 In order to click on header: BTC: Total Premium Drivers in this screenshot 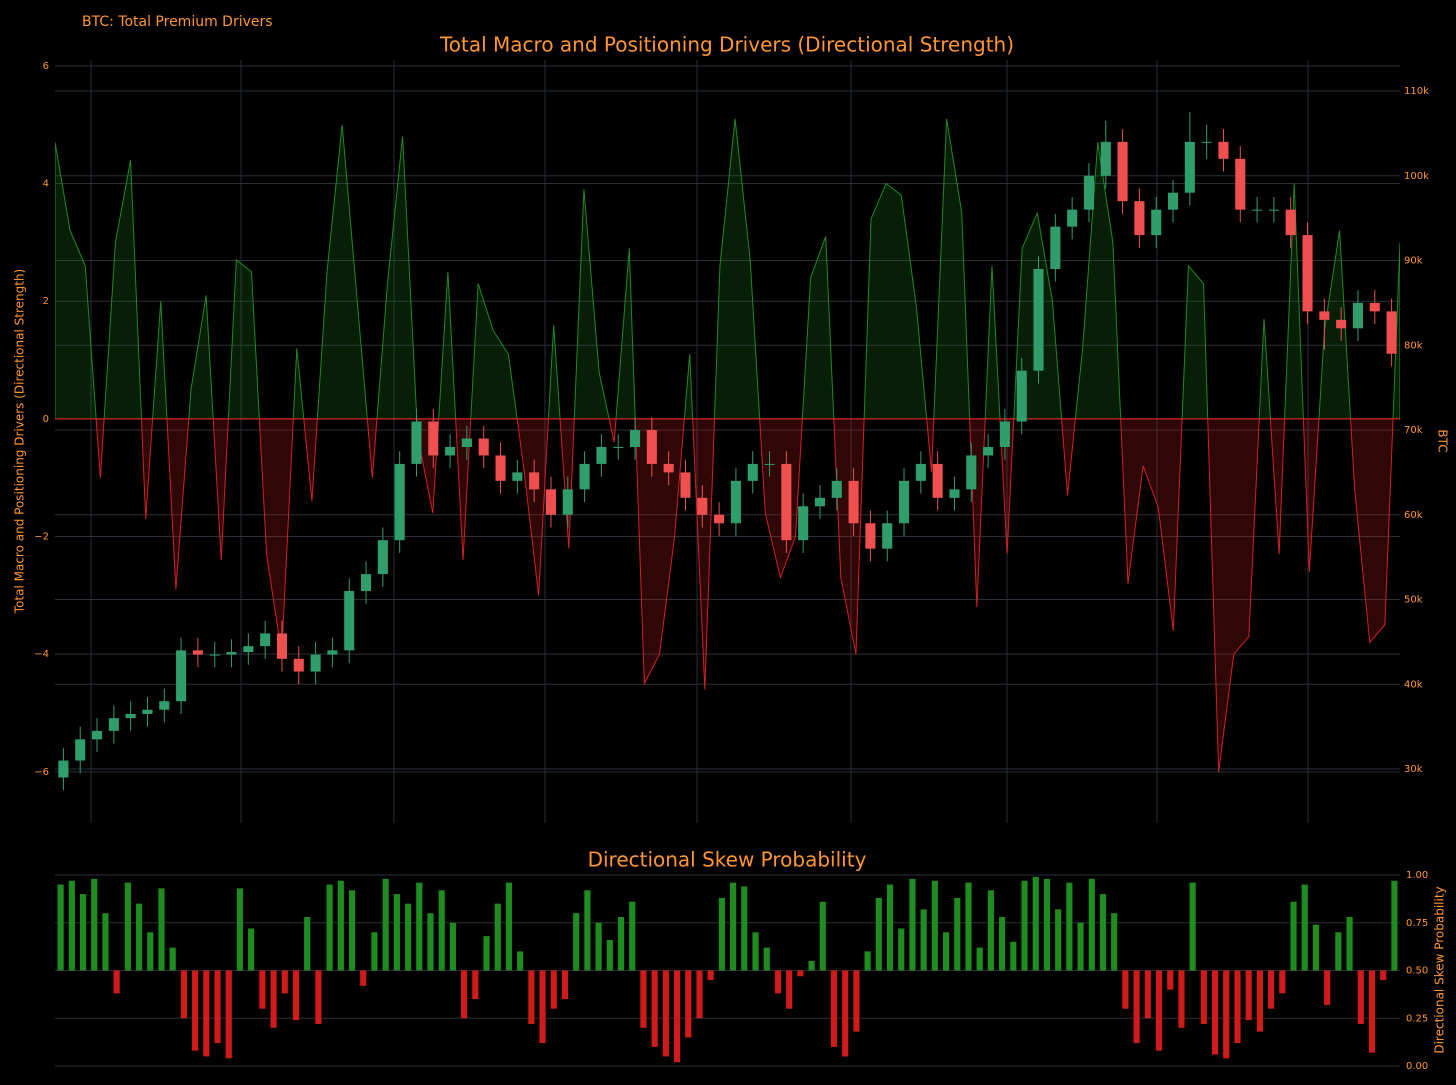, I will do `click(177, 22)`.